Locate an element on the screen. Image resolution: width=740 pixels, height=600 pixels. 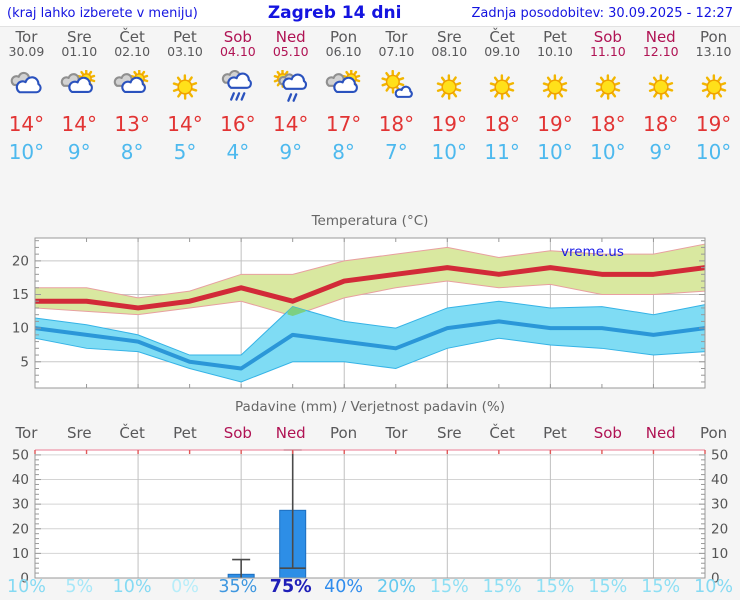
day-min-temperature: 11° is located at coordinates (502, 152).